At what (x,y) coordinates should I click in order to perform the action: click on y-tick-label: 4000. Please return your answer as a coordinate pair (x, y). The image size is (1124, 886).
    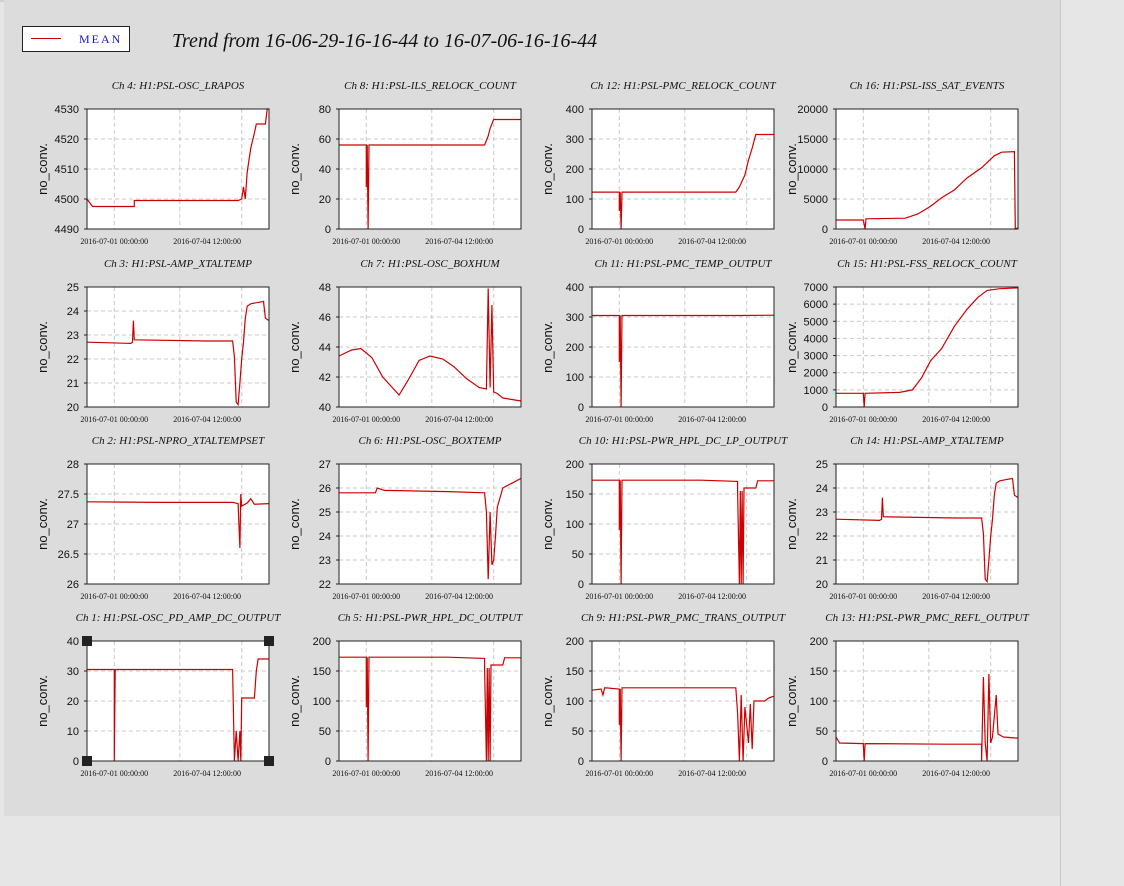
    Looking at the image, I should click on (816, 339).